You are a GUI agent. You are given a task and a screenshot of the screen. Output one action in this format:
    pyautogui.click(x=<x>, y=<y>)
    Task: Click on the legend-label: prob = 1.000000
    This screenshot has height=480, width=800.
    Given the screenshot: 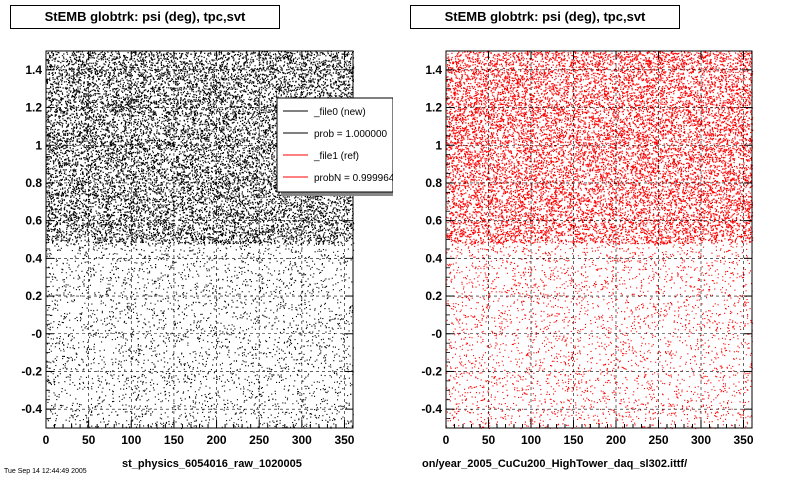 What is the action you would take?
    pyautogui.click(x=351, y=134)
    